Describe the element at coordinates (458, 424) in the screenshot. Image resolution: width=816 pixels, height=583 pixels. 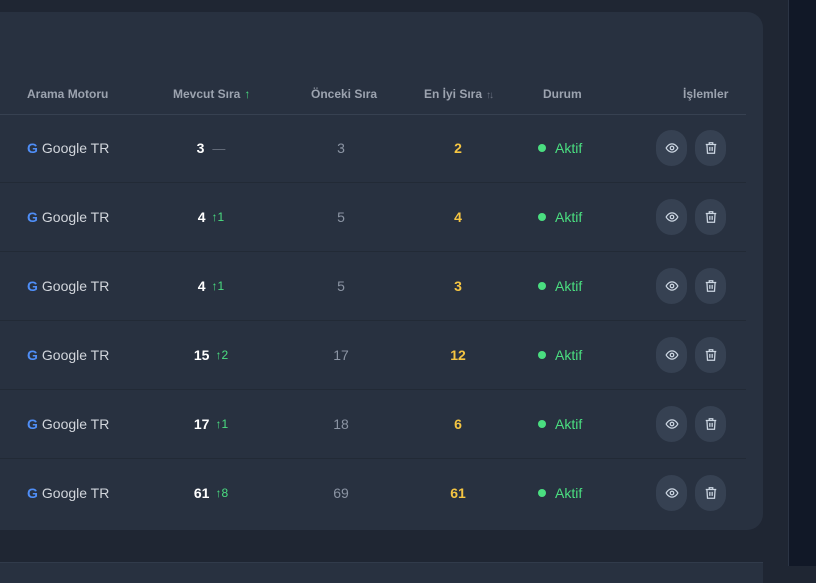
I see `best-rank: 6` at that location.